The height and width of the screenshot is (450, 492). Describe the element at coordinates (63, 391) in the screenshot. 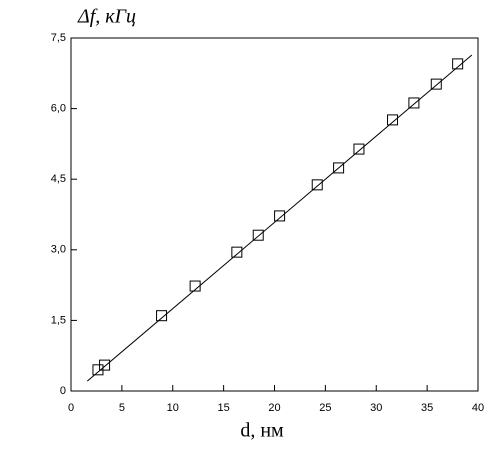

I see `y-tick-label: 0` at that location.